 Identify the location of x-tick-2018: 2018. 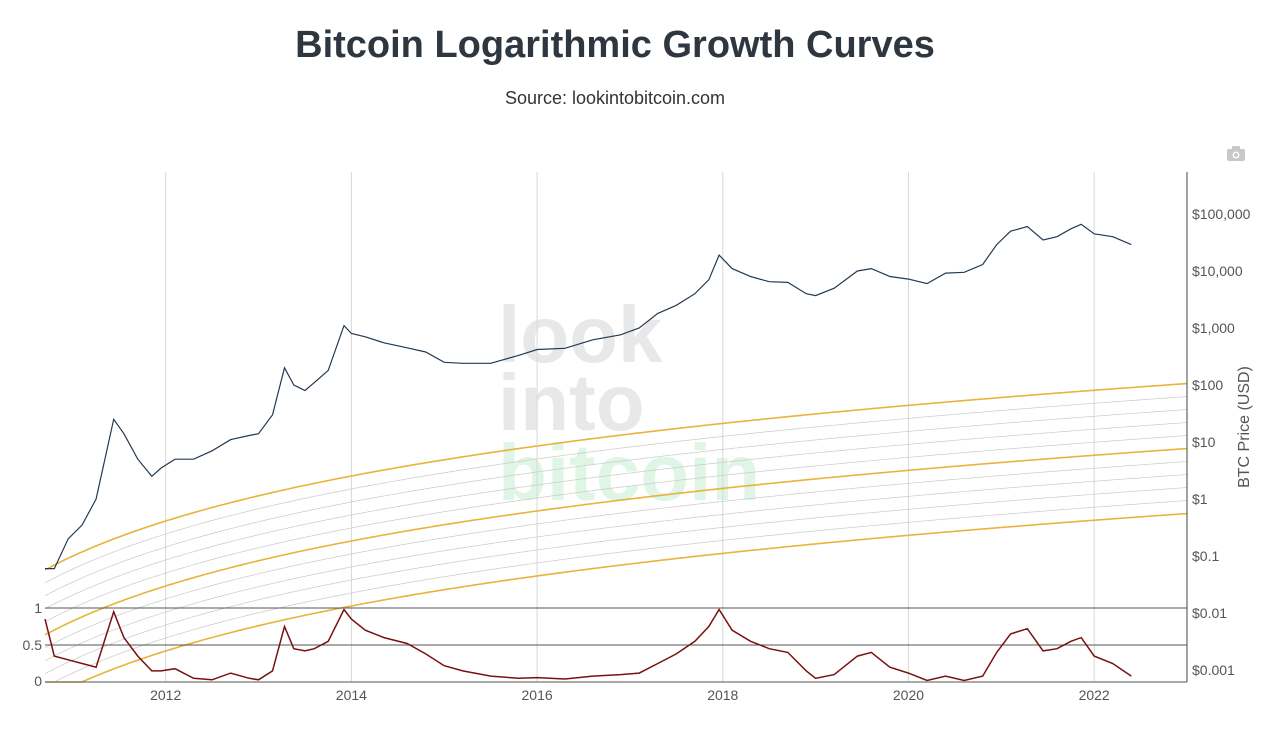
(722, 695).